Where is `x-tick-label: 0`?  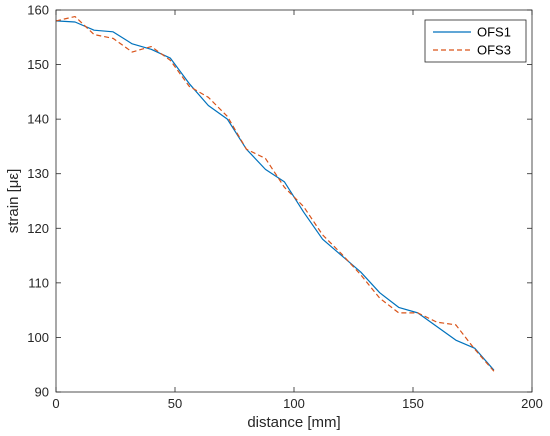
x-tick-label: 0 is located at coordinates (55, 403).